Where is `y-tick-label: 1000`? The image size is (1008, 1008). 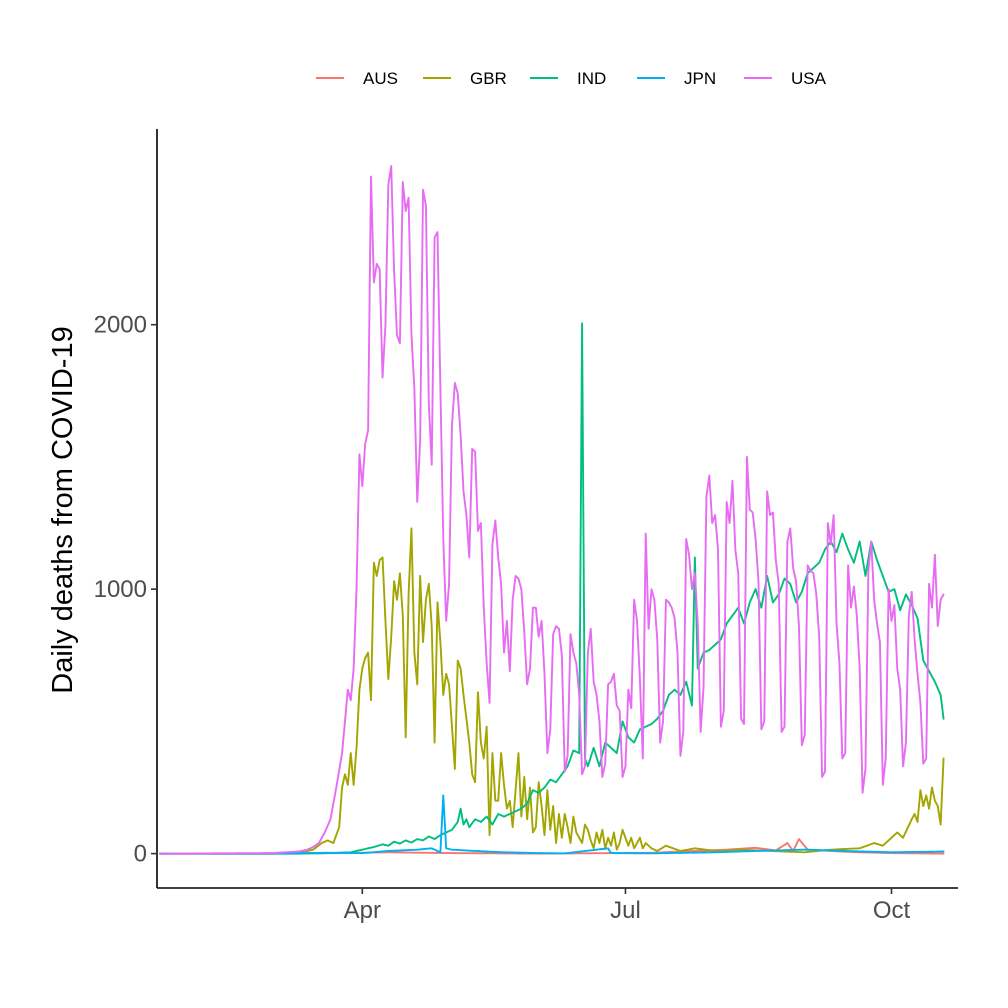
y-tick-label: 1000 is located at coordinates (120, 589).